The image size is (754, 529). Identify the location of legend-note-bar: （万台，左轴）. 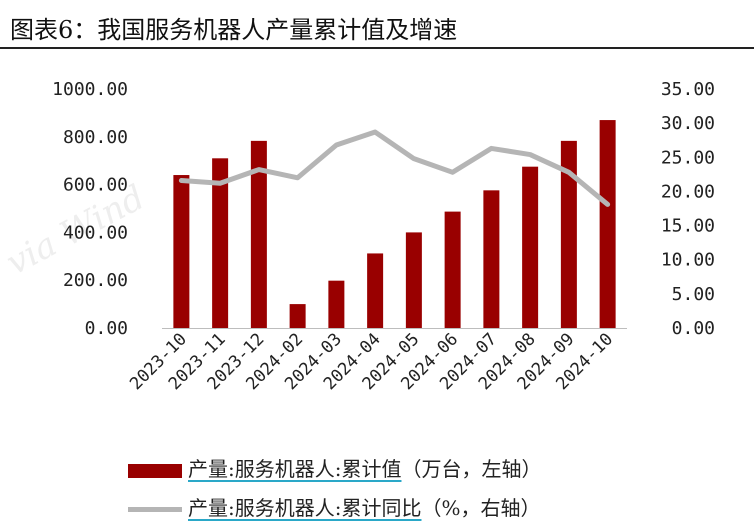
(471, 469).